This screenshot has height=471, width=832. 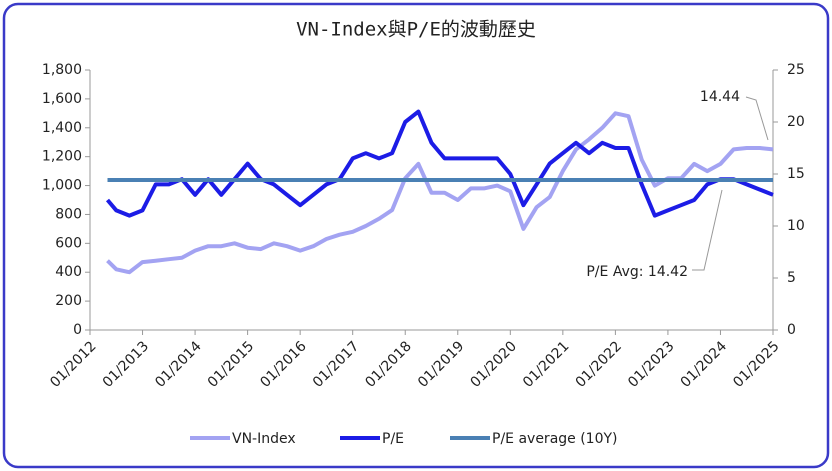 What do you see at coordinates (68, 301) in the screenshot?
I see `y-tick-label: 200` at bounding box center [68, 301].